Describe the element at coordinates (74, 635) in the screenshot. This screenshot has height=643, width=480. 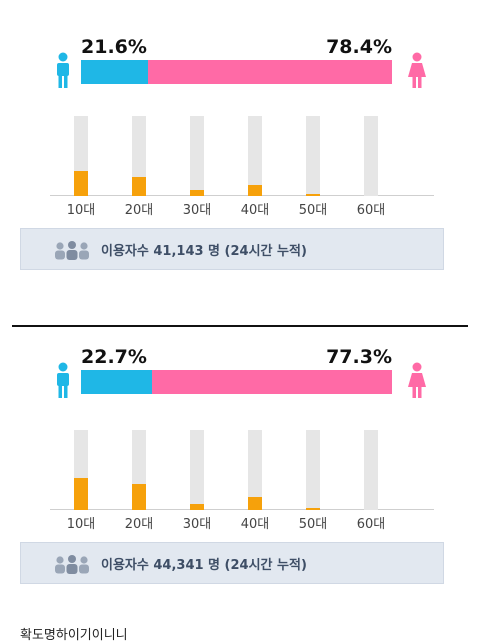
I see `footer-text: 확도명하이기이니니` at that location.